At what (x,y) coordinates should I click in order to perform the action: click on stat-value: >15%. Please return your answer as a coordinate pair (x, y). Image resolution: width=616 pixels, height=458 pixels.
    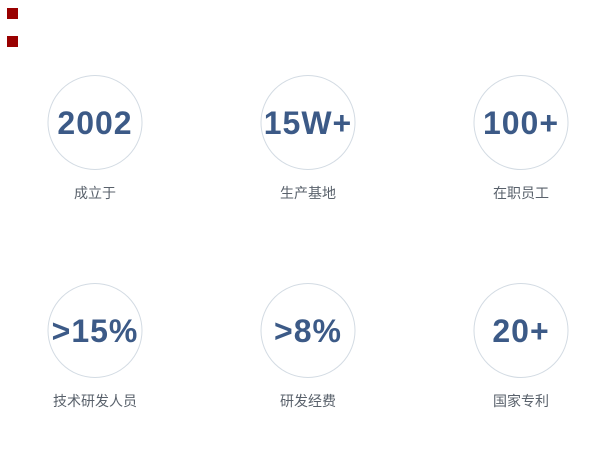
    Looking at the image, I should click on (95, 330).